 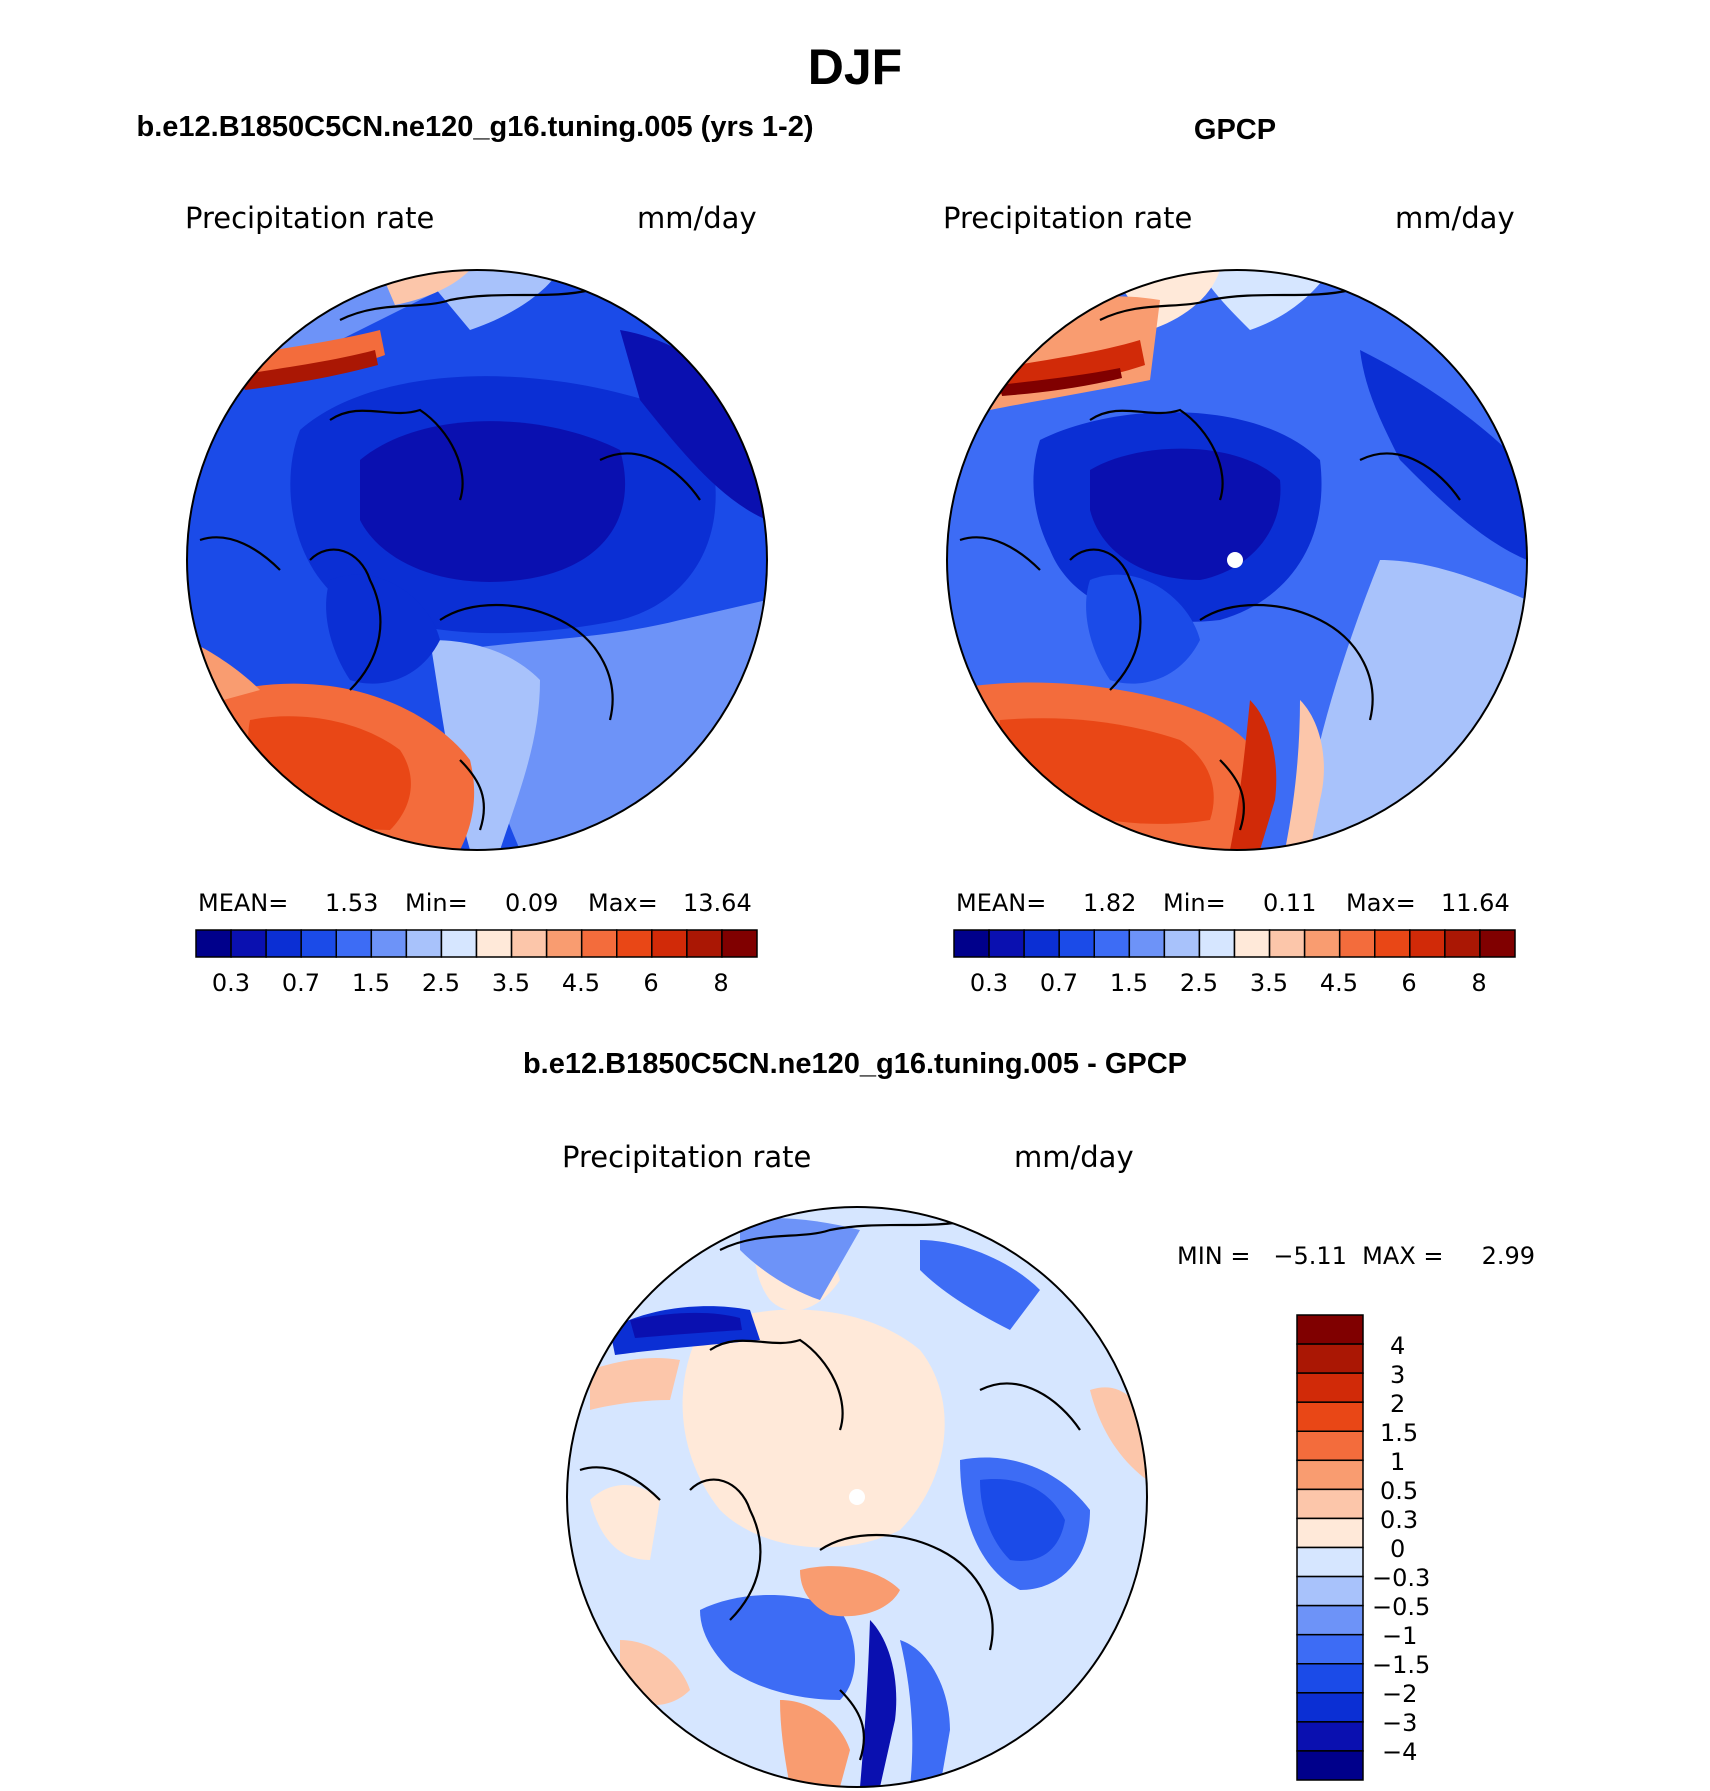 I want to click on figure-title: DJF, so click(x=855, y=67).